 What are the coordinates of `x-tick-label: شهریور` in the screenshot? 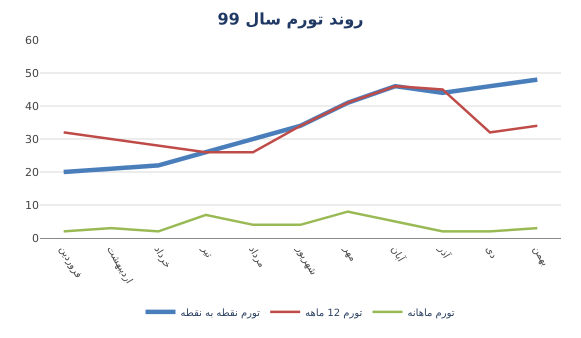 It's located at (306, 261).